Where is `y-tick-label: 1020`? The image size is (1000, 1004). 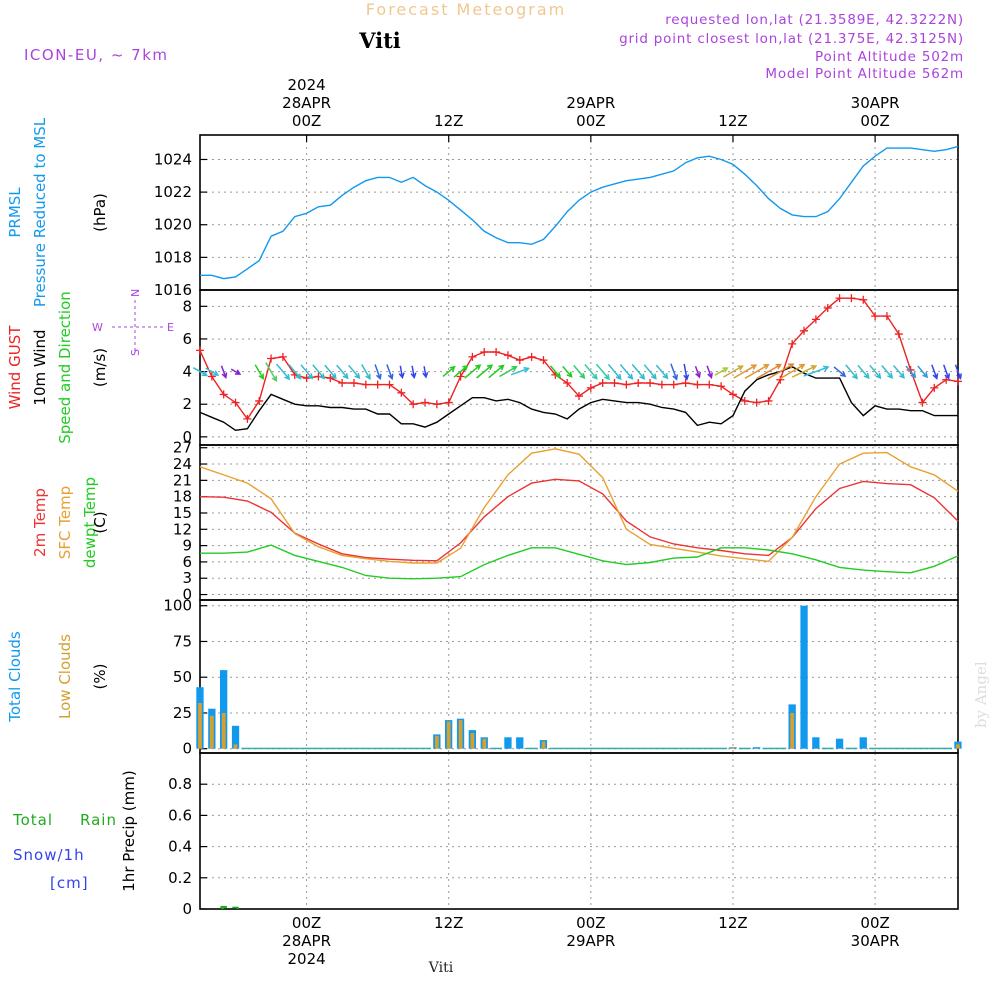
y-tick-label: 1020 is located at coordinates (173, 225).